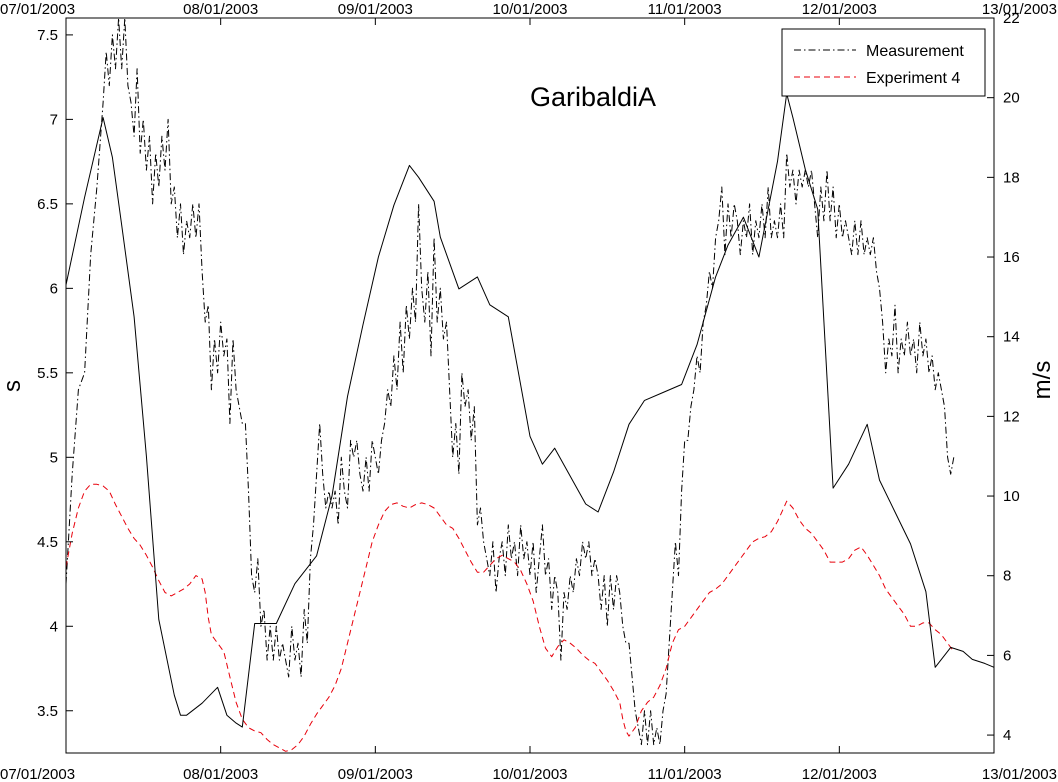  Describe the element at coordinates (839, 9) in the screenshot. I see `x-tick-label-top: 12/01/2003` at that location.